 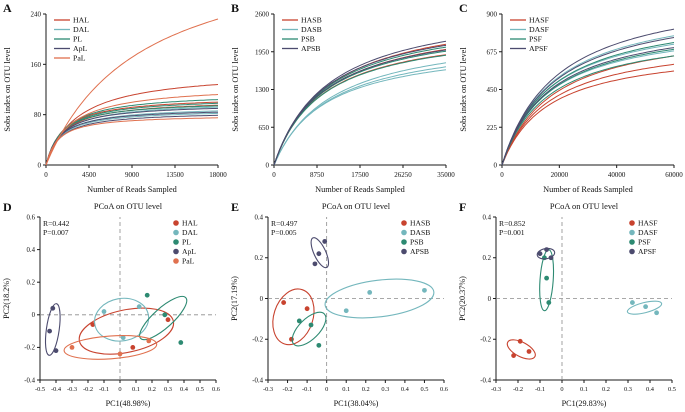 I want to click on y-tick-label: 0.2, so click(x=487, y=258).